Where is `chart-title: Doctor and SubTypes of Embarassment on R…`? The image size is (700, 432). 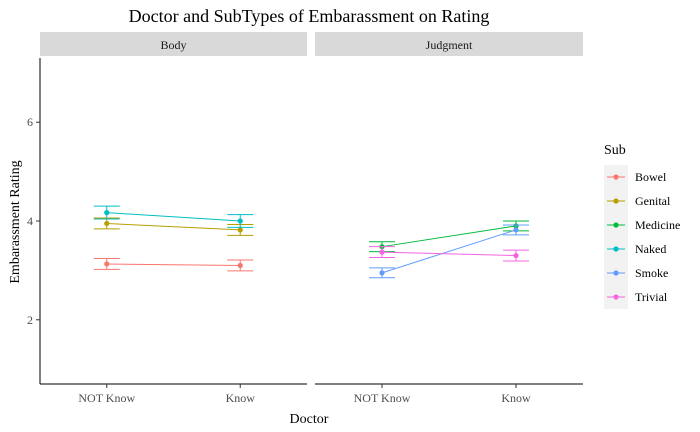 chart-title: Doctor and SubTypes of Embarassment on R… is located at coordinates (309, 16).